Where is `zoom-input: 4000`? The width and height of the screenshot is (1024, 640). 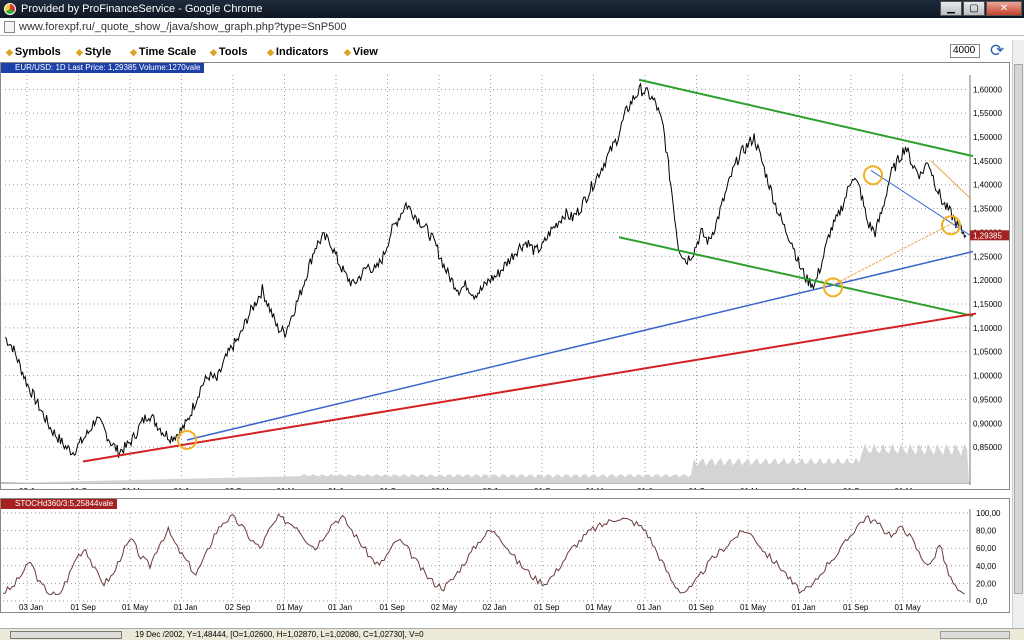
zoom-input: 4000 is located at coordinates (965, 51).